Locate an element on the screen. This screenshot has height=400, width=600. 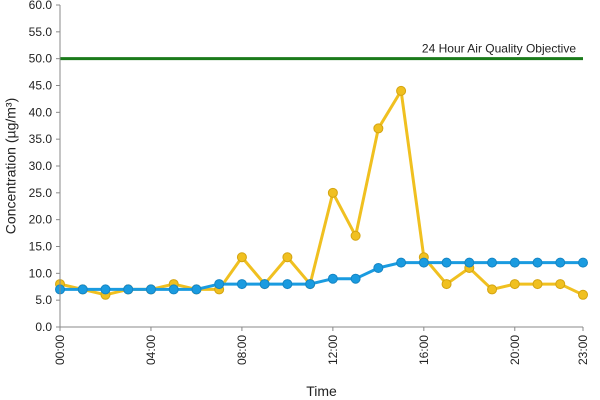
x-tick-label: 23:00 is located at coordinates (583, 350).